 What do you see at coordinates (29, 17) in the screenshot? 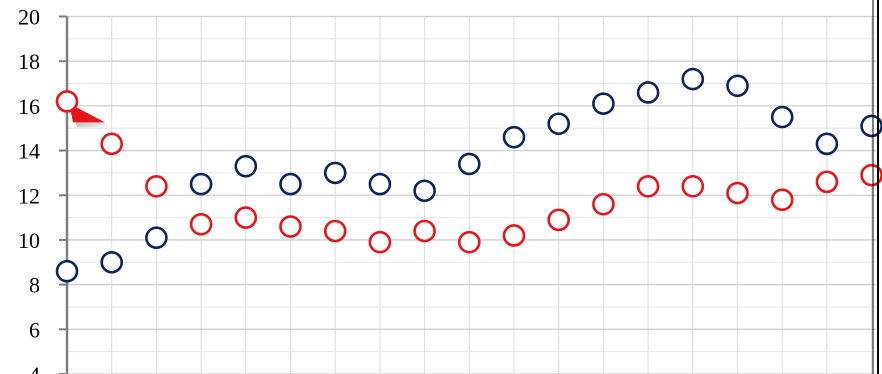
I see `y-tick-label: 20` at bounding box center [29, 17].